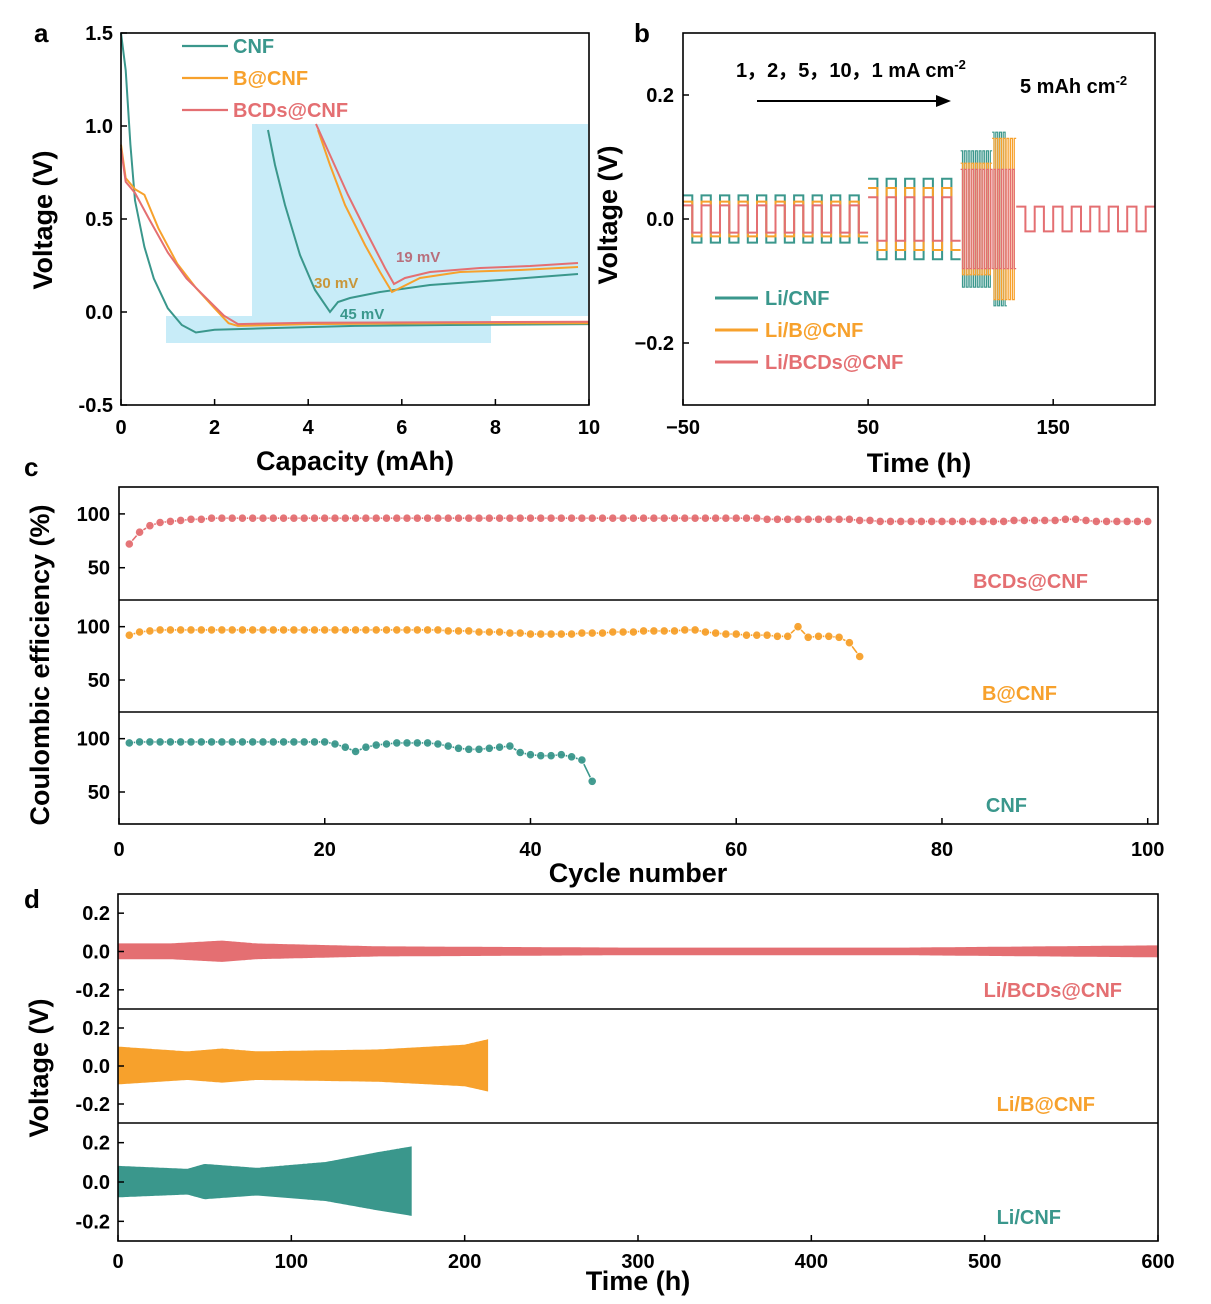 This screenshot has width=1211, height=1304. I want to click on panel-label-b: b, so click(642, 33).